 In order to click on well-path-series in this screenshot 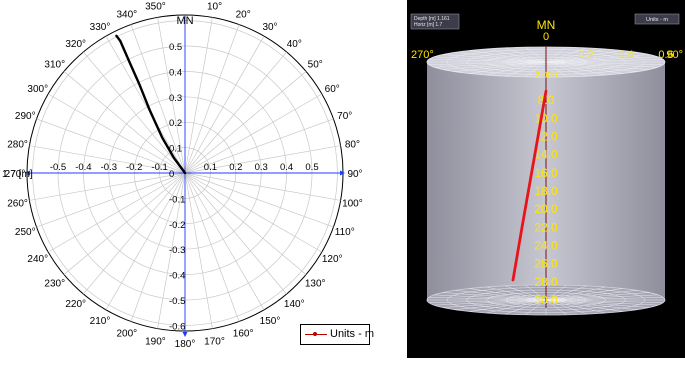, I will do `click(529, 185)`.